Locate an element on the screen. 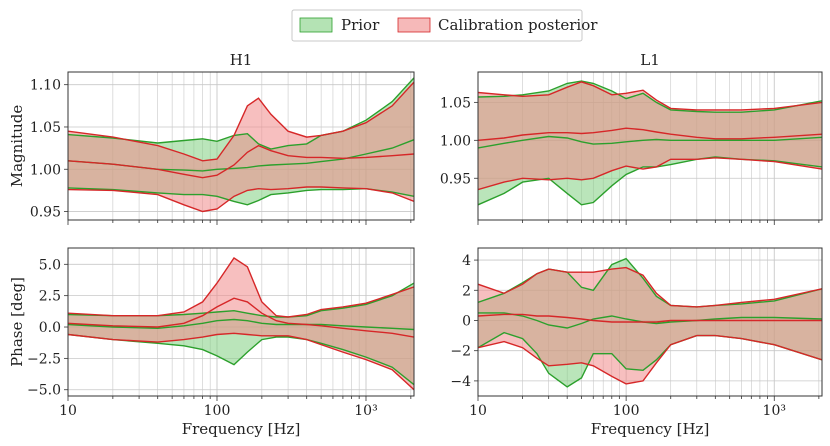 This screenshot has height=446, width=830. y-tick-label: 1.10 is located at coordinates (45, 86).